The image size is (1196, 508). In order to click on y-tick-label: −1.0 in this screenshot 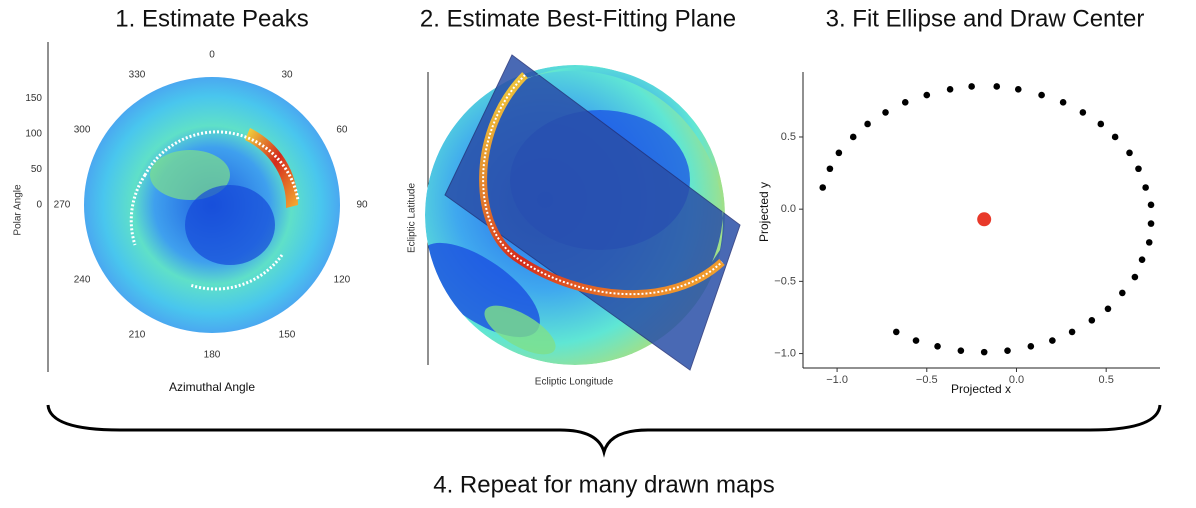, I will do `click(785, 353)`.